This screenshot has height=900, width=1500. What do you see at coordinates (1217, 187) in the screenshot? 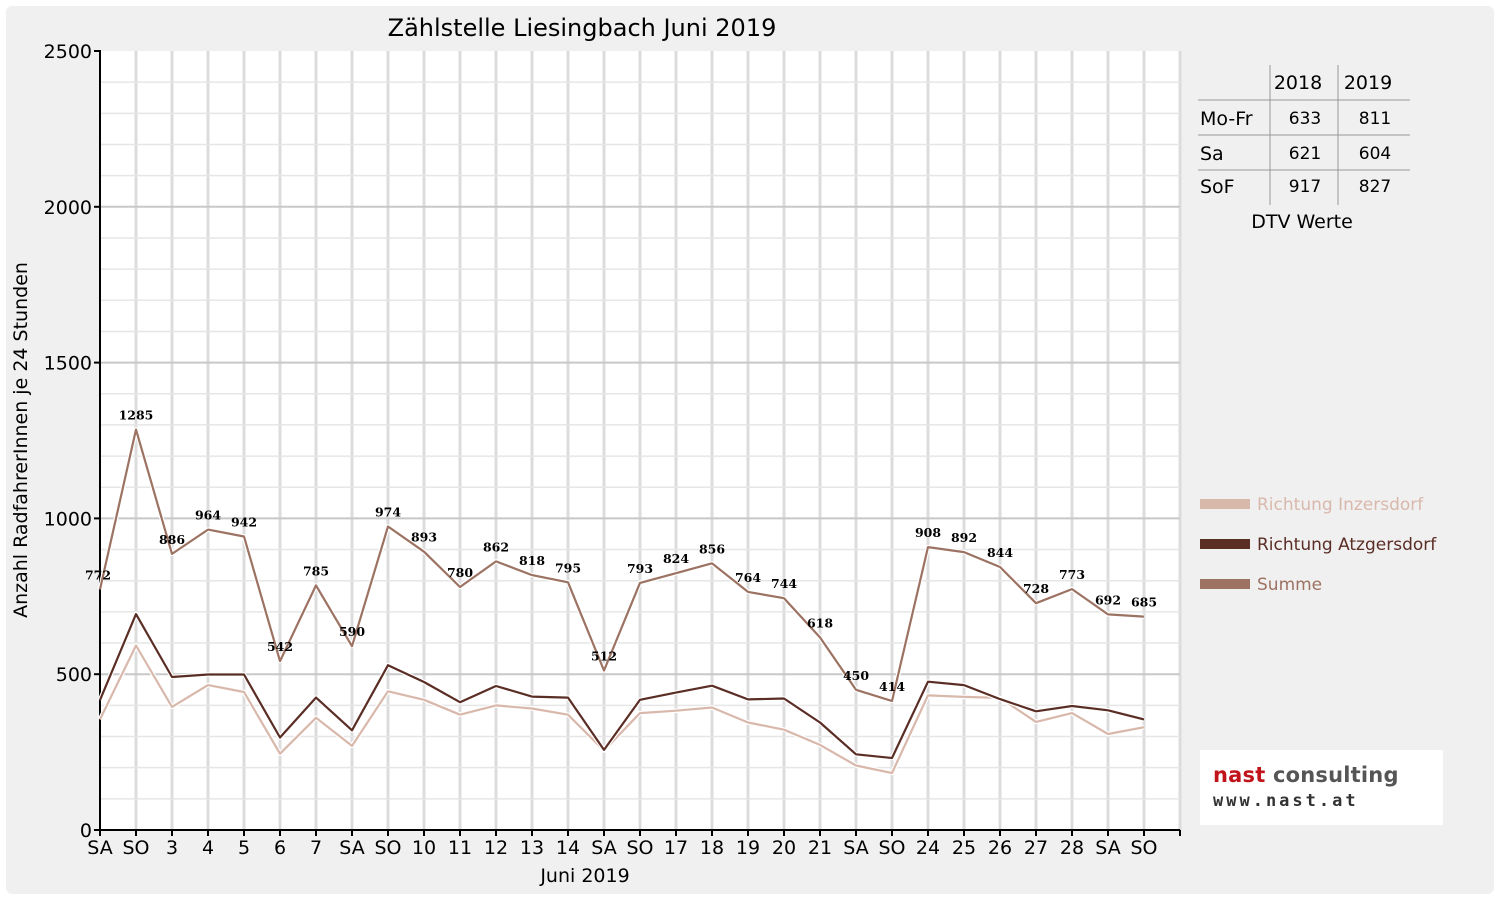
I see `dtv-row-label: SoF` at bounding box center [1217, 187].